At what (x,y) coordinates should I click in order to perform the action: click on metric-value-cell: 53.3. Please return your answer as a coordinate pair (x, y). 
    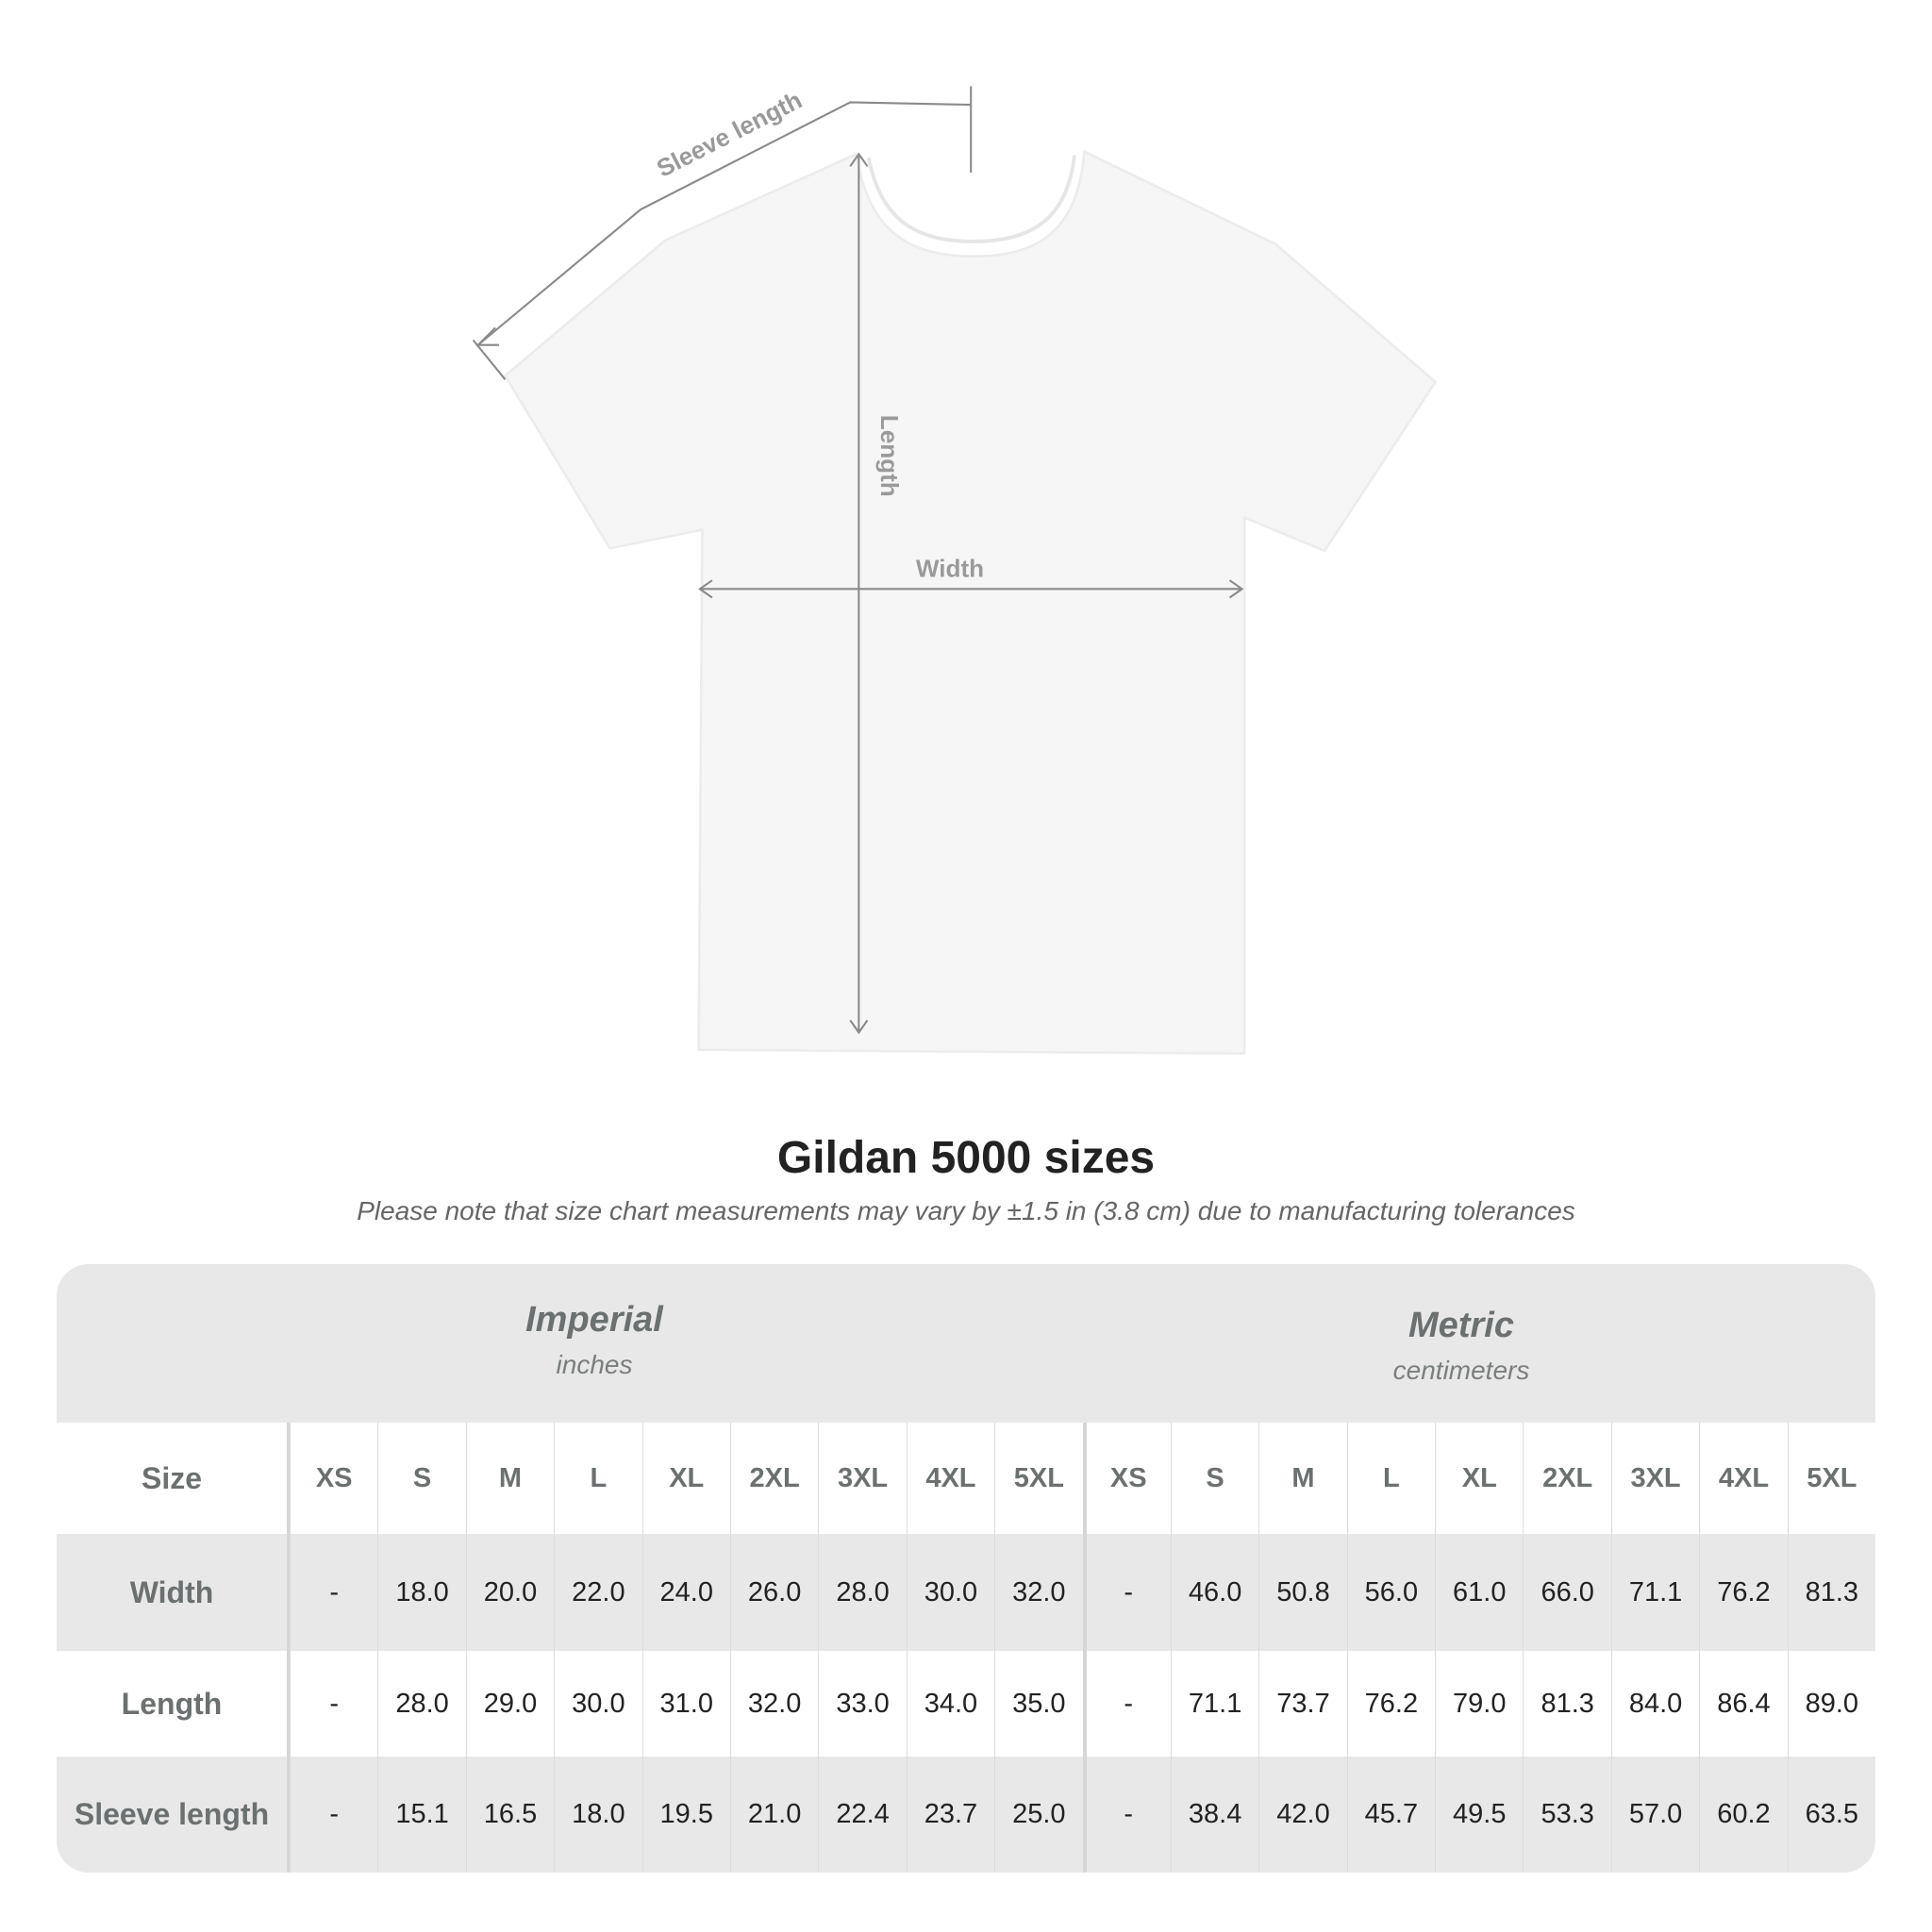
    Looking at the image, I should click on (1567, 1815).